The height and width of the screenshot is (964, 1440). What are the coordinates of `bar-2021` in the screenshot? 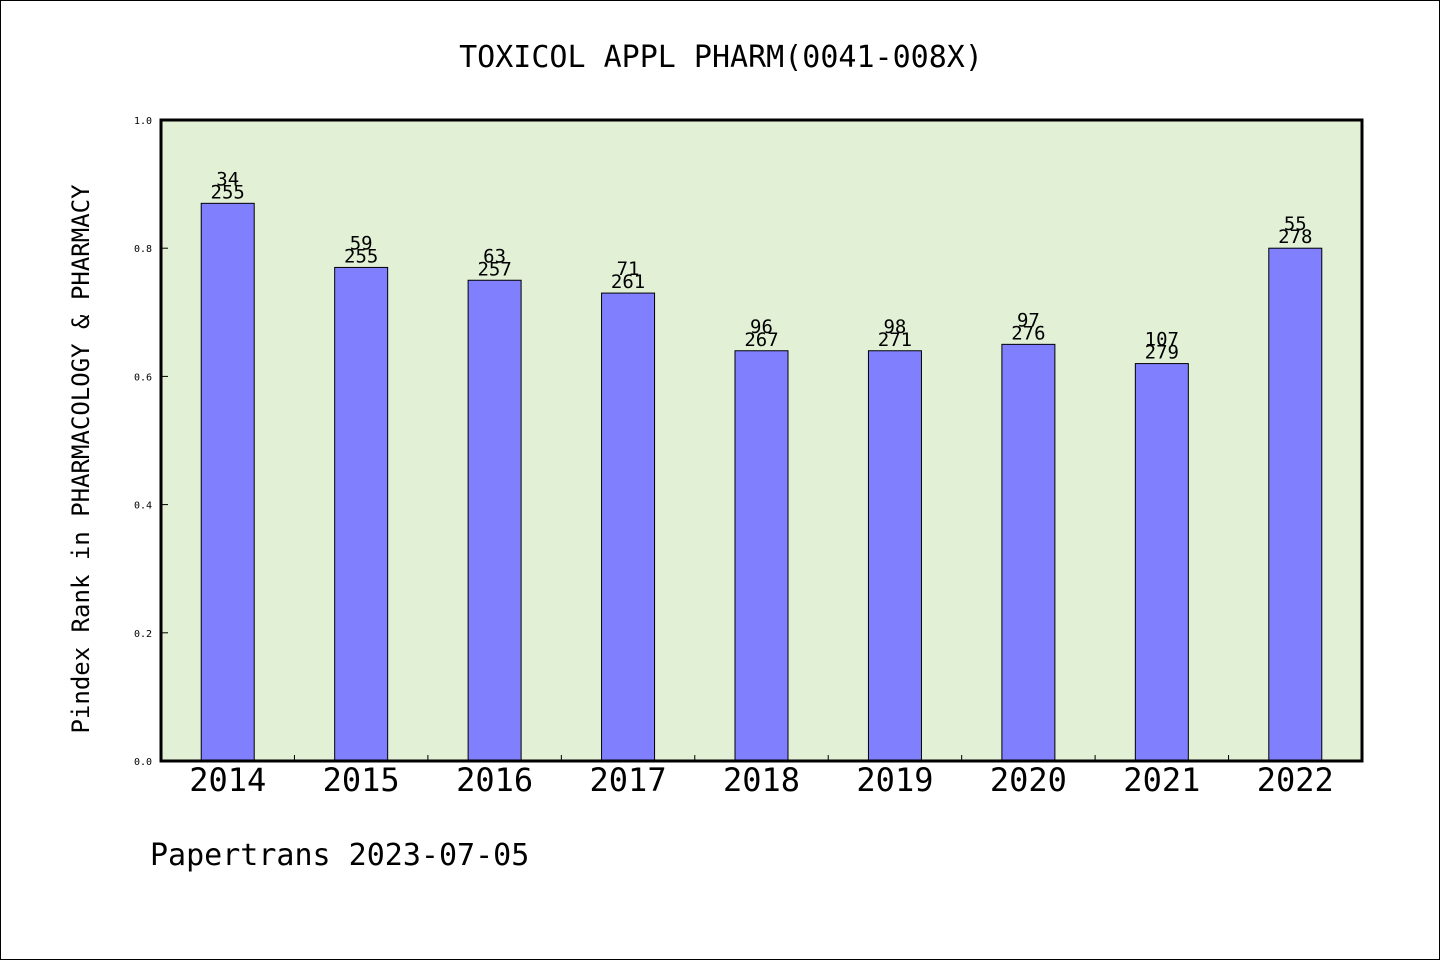 It's located at (1161, 562).